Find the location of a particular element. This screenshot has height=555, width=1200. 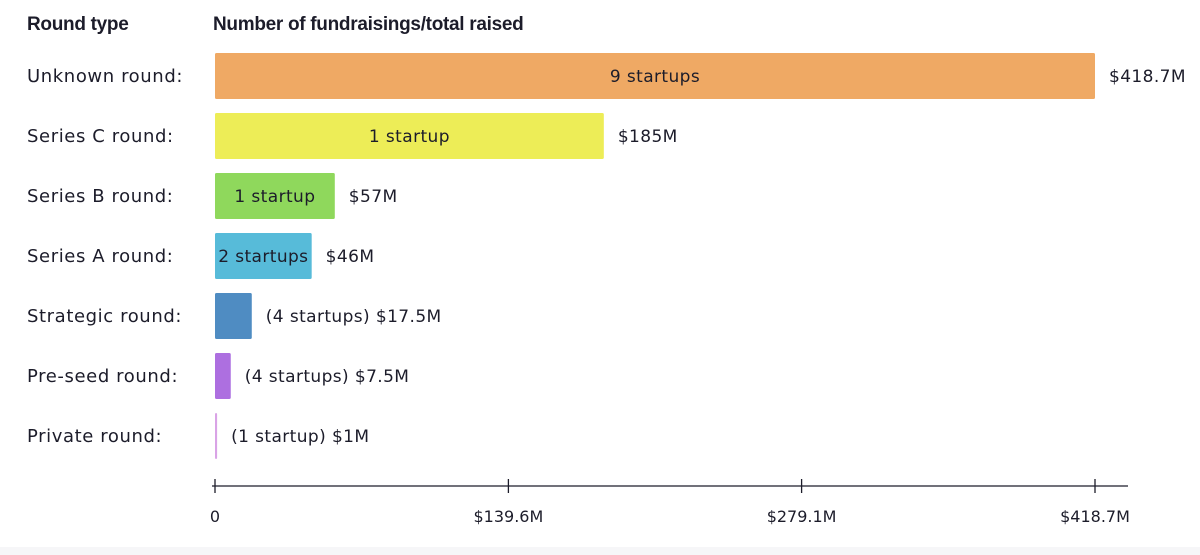

x-tick-label: 0 is located at coordinates (215, 516).